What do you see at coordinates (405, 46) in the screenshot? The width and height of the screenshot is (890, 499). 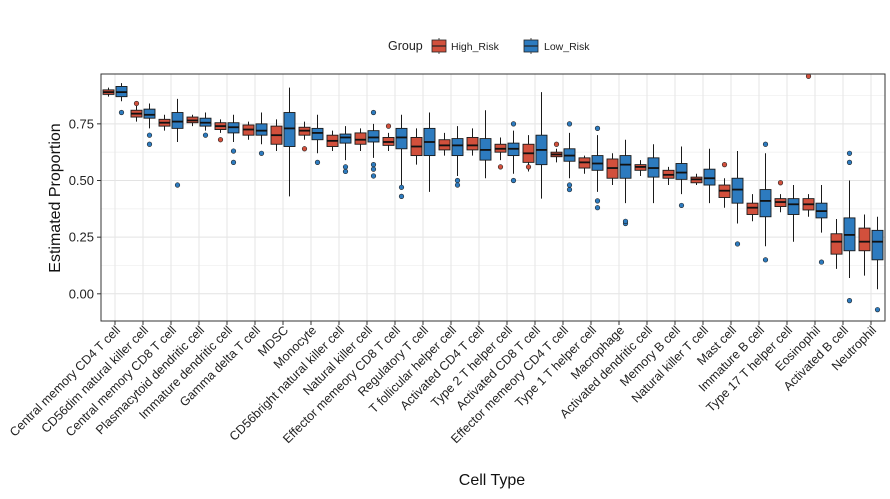 I see `legend-title: Group` at bounding box center [405, 46].